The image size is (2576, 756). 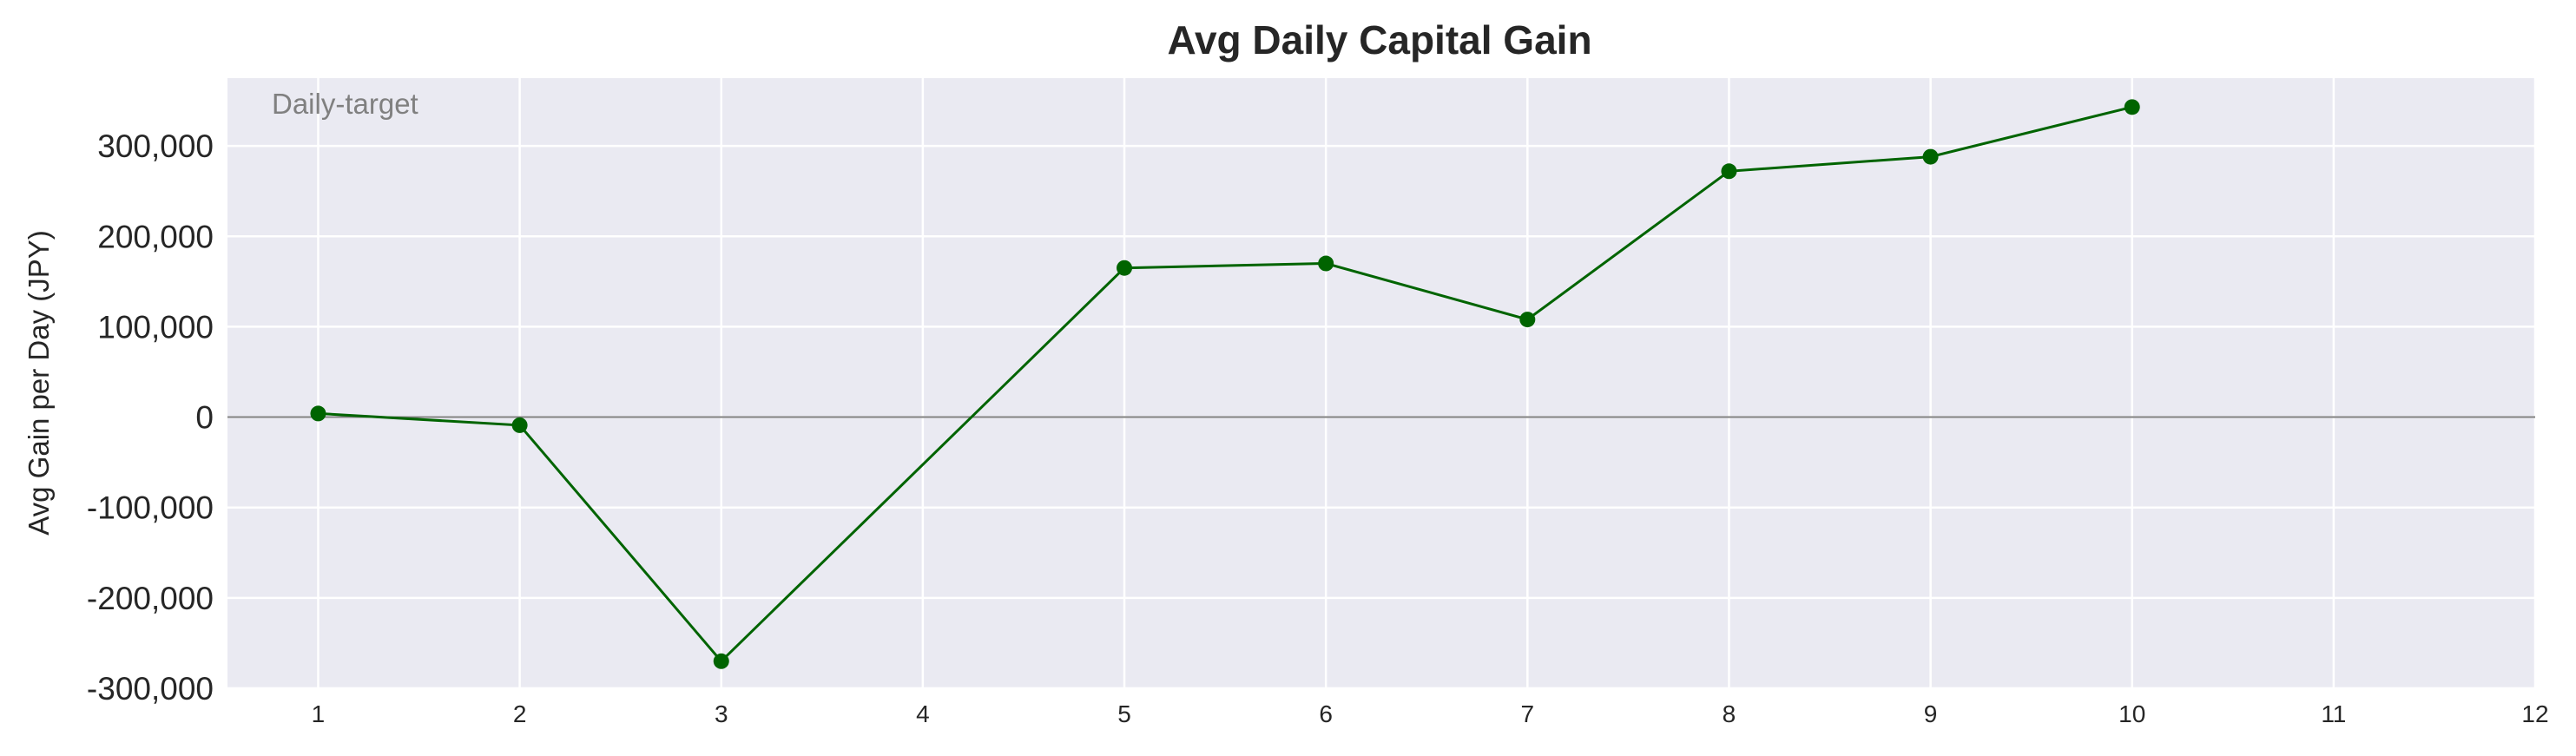 I want to click on x-tick-label: 9, so click(x=1931, y=713).